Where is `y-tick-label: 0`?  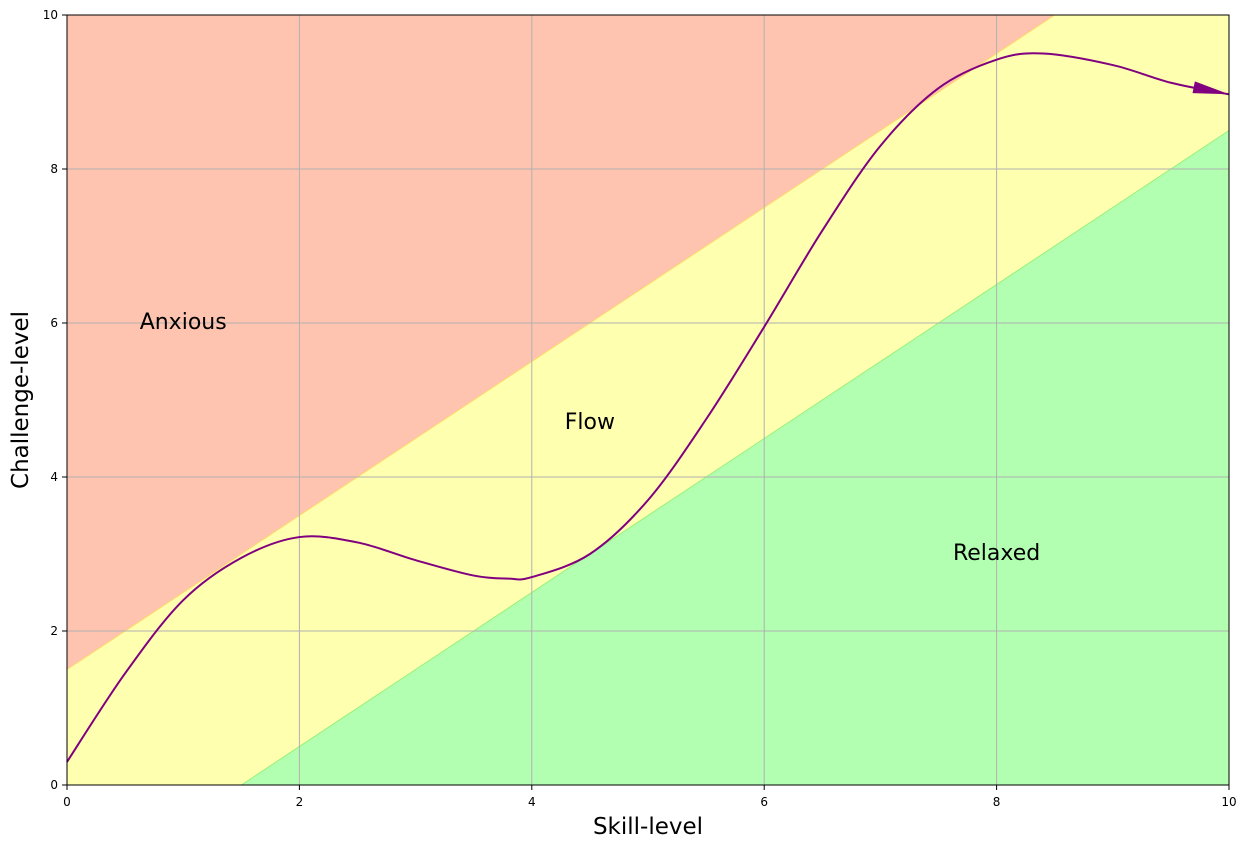
y-tick-label: 0 is located at coordinates (54, 785).